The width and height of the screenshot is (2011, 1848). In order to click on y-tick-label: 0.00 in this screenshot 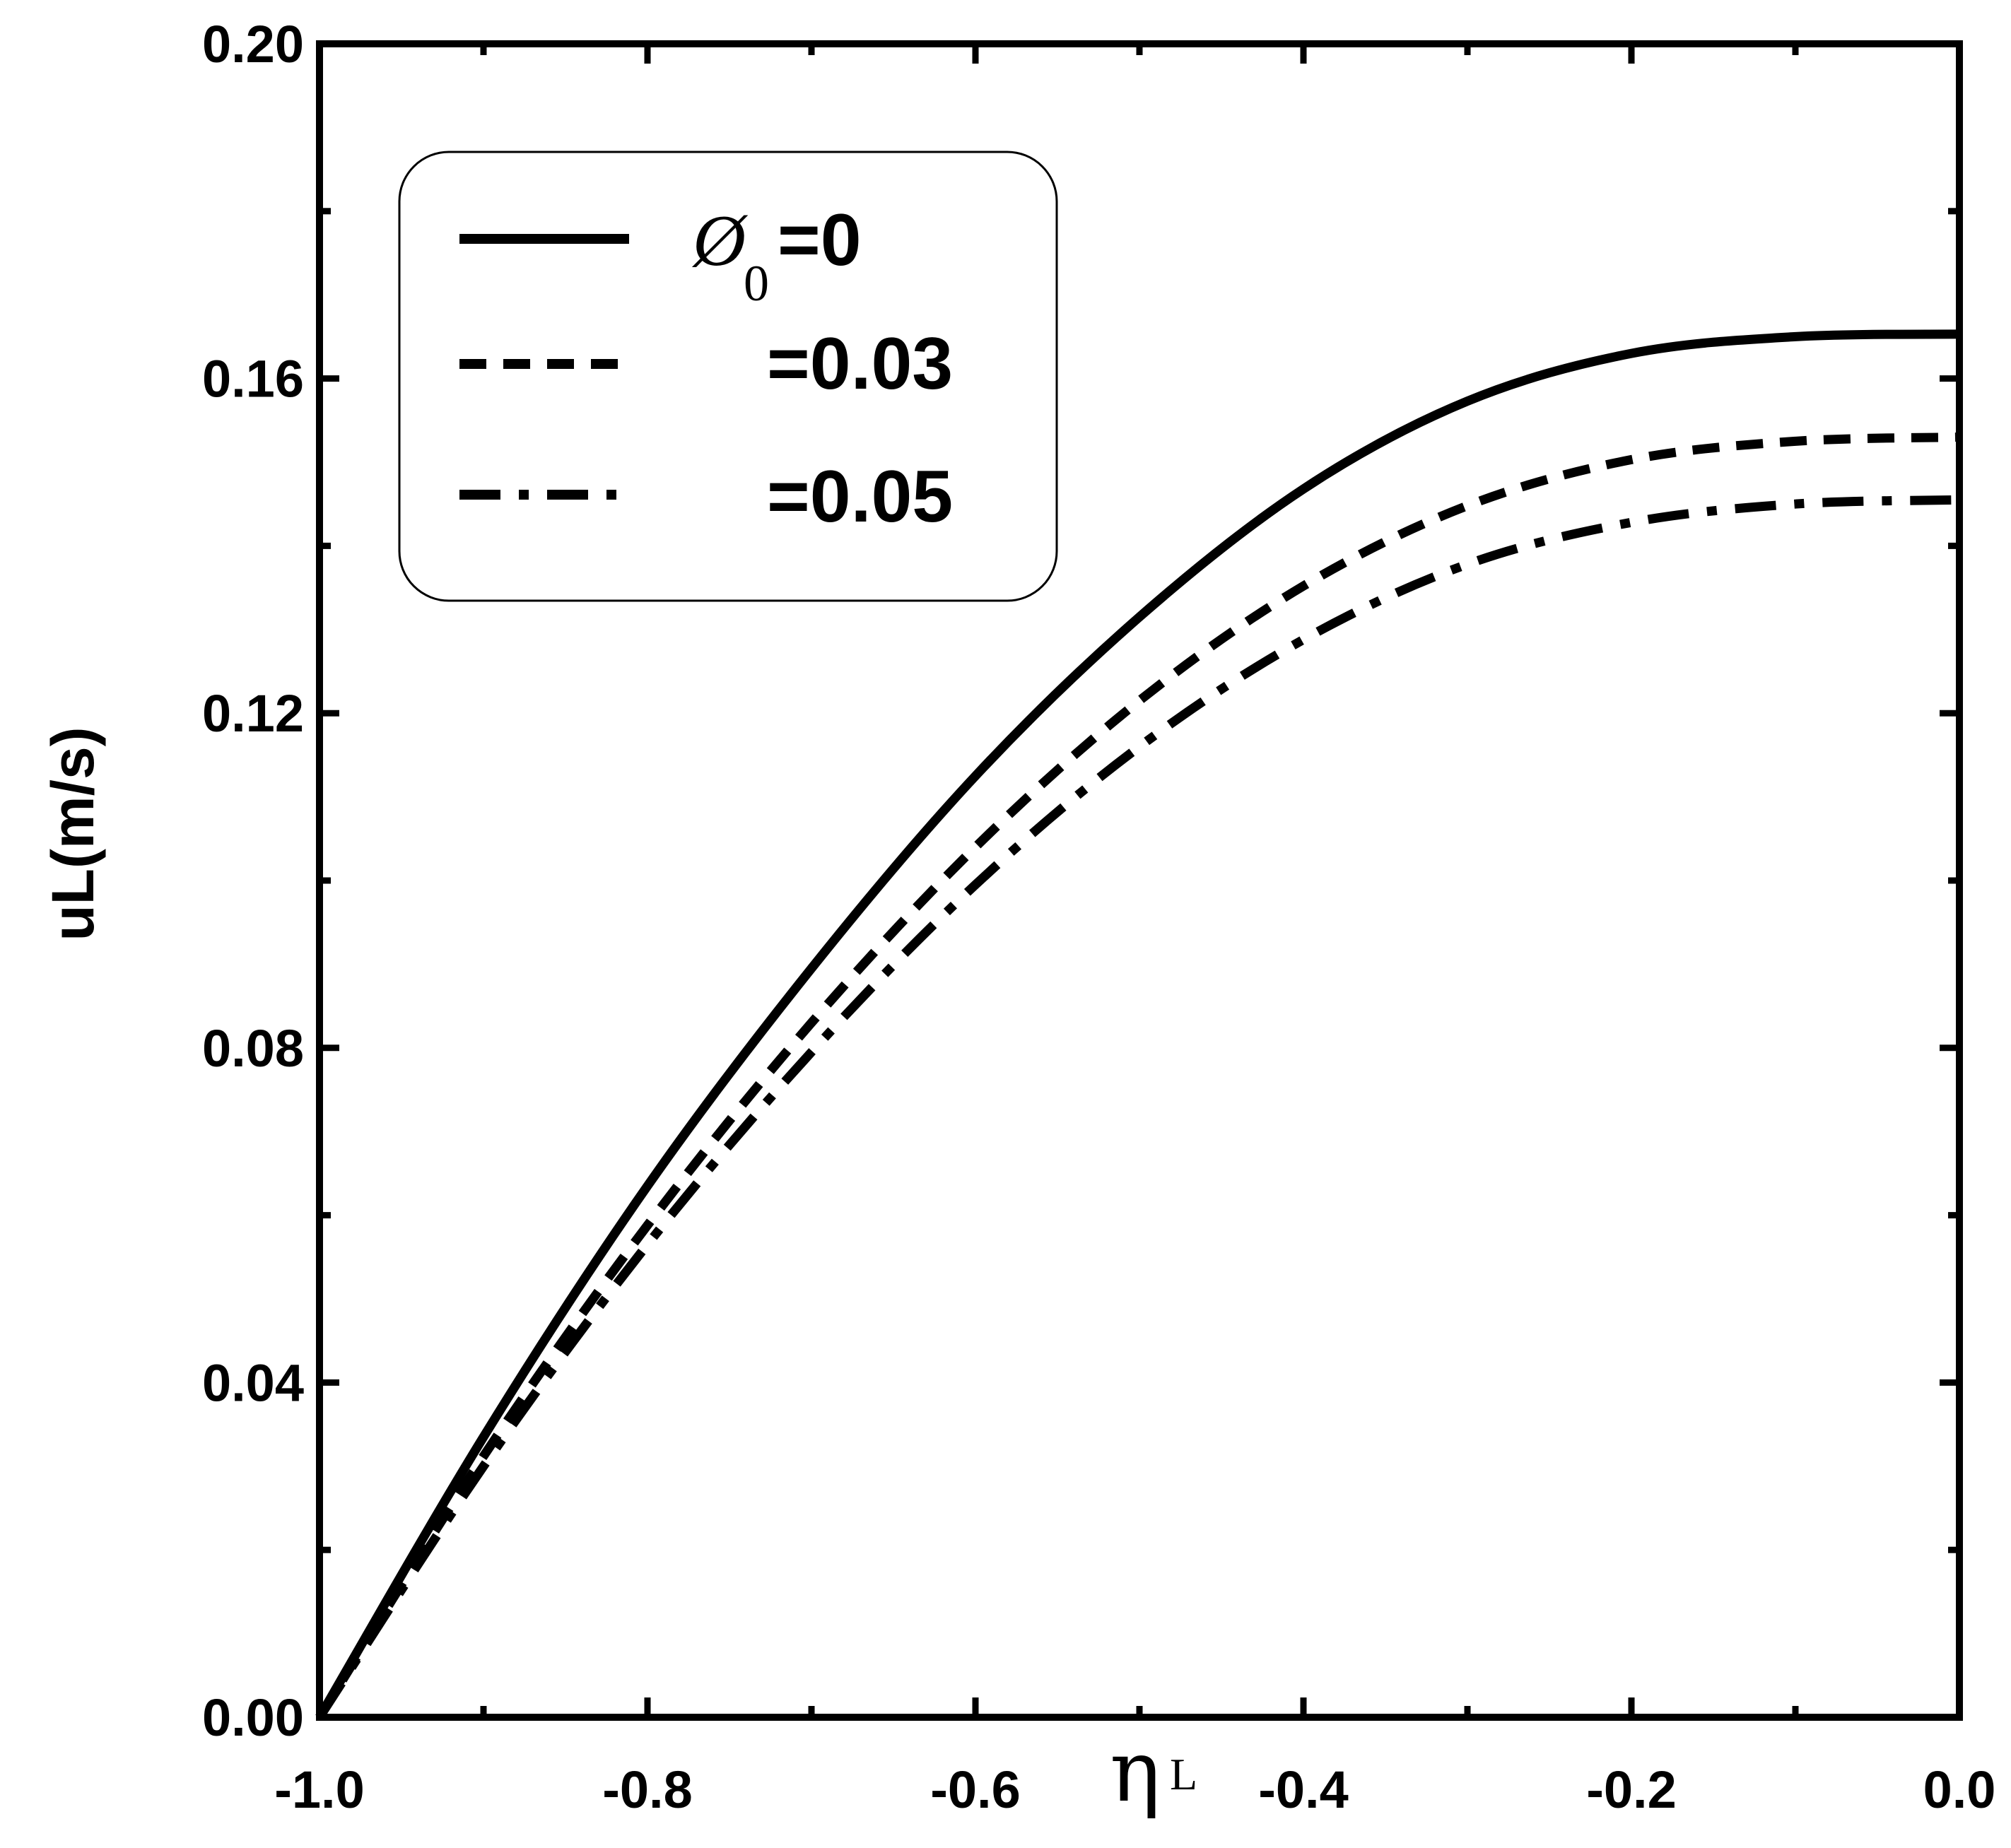, I will do `click(253, 1717)`.